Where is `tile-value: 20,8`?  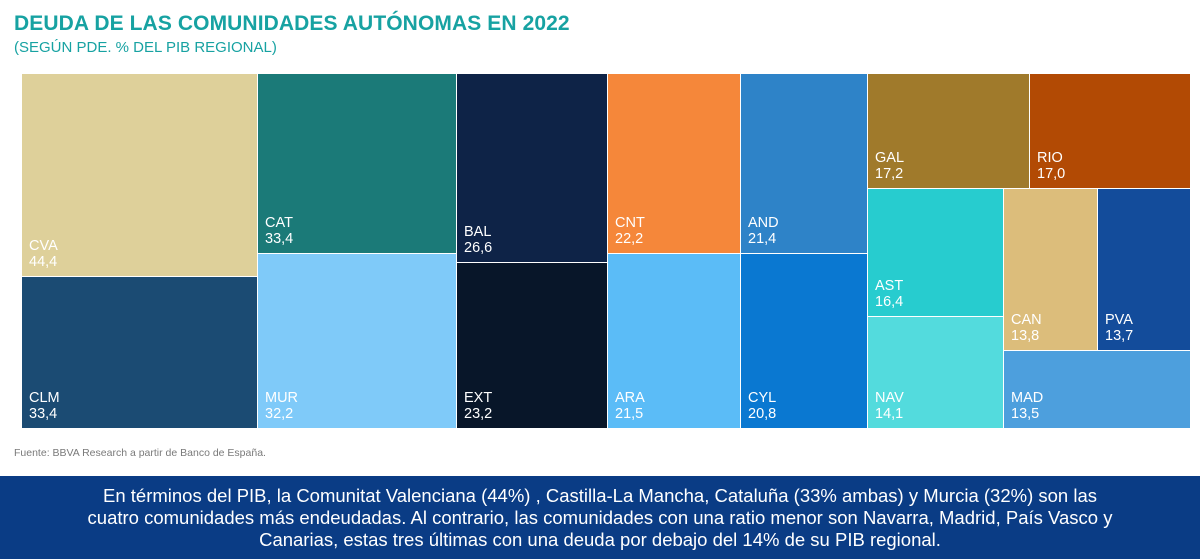 tile-value: 20,8 is located at coordinates (762, 414).